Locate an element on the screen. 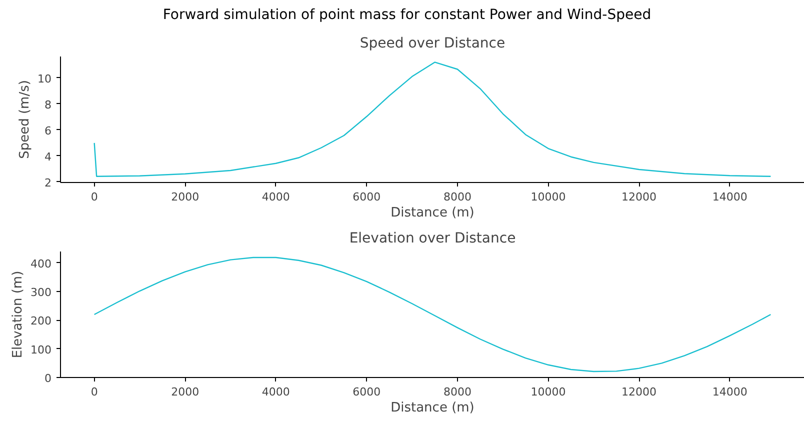  y-tick-label: 200 is located at coordinates (41, 321).